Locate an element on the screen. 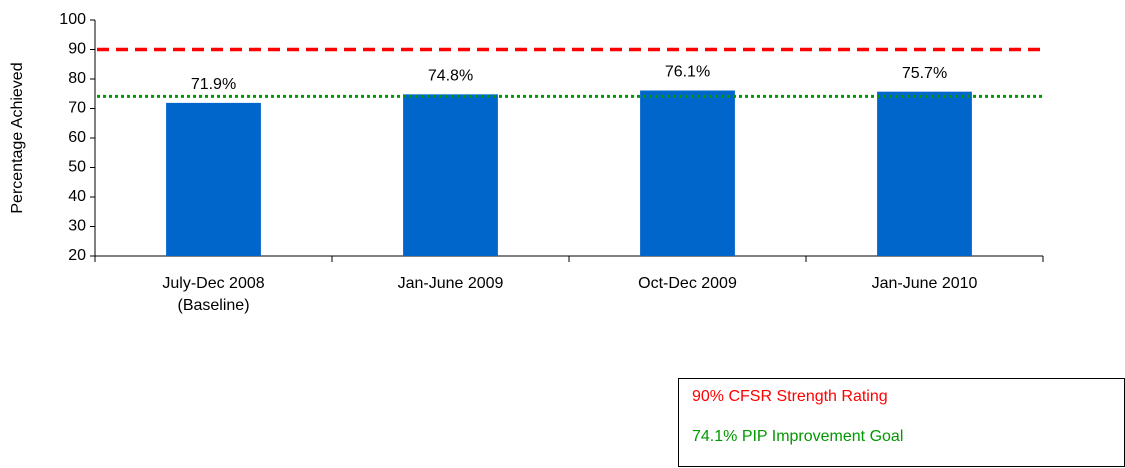  value-label: 76.1% is located at coordinates (687, 72).